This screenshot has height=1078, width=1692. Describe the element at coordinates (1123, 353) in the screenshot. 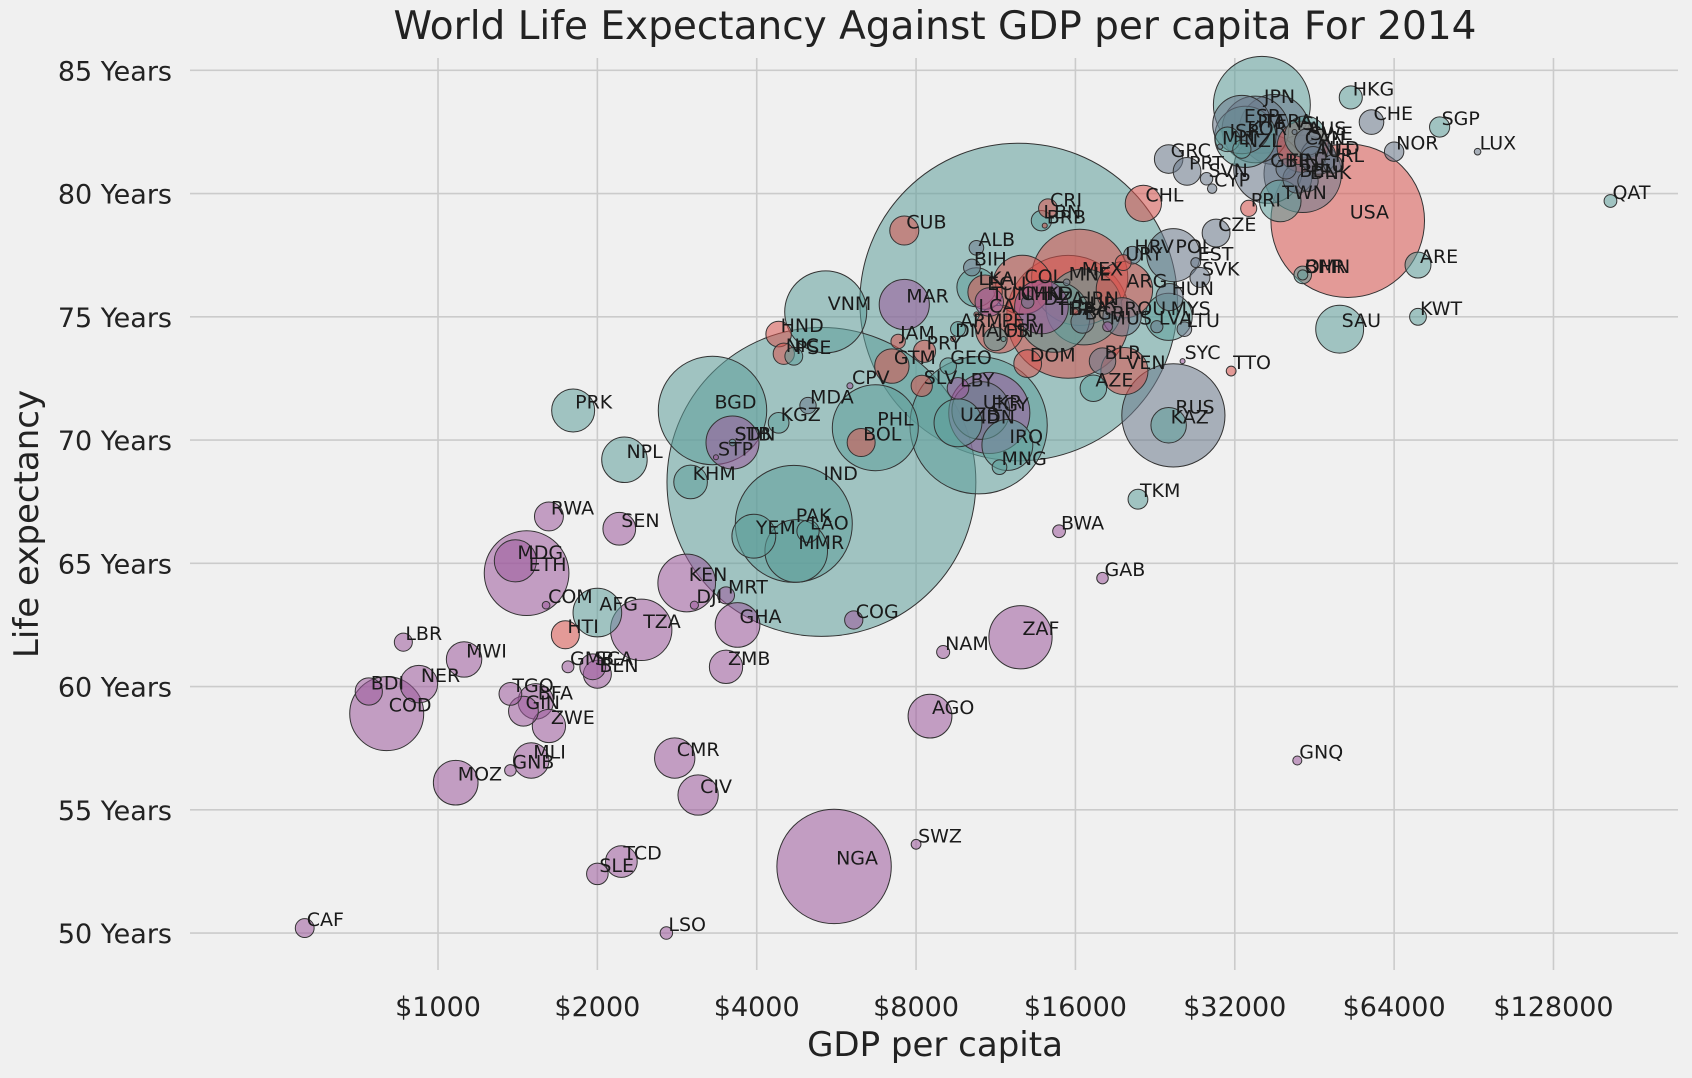

I see `point-label-blr: BLR` at that location.